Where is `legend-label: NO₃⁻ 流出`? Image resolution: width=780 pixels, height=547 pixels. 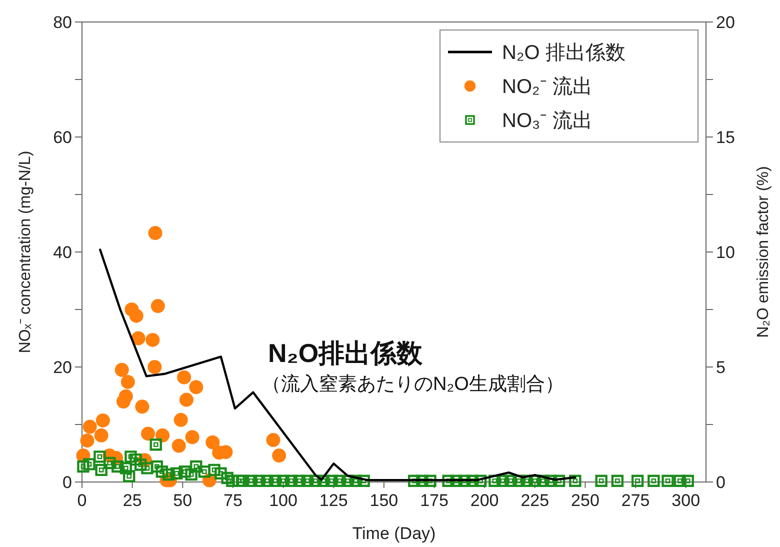
legend-label: NO₃⁻ 流出 is located at coordinates (547, 121).